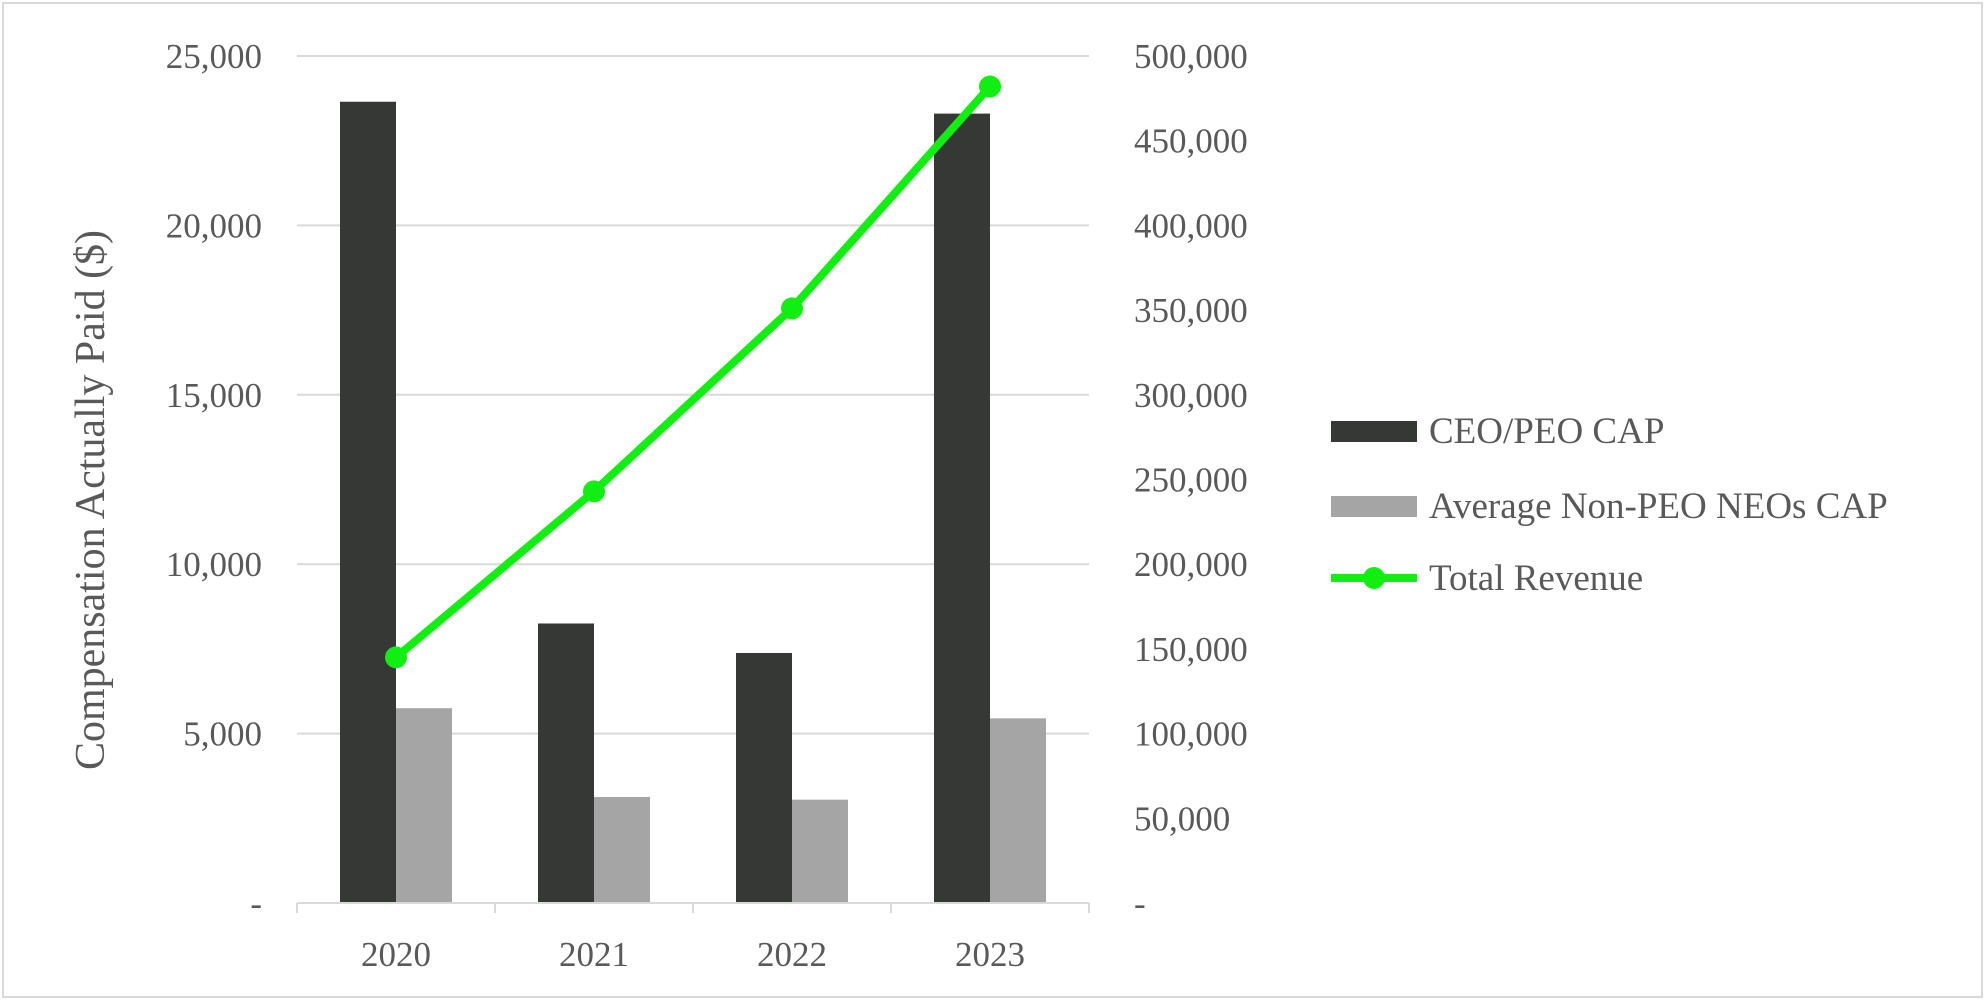 This screenshot has width=1987, height=1002. What do you see at coordinates (1191, 395) in the screenshot?
I see `y2-tick-label: 300,000` at bounding box center [1191, 395].